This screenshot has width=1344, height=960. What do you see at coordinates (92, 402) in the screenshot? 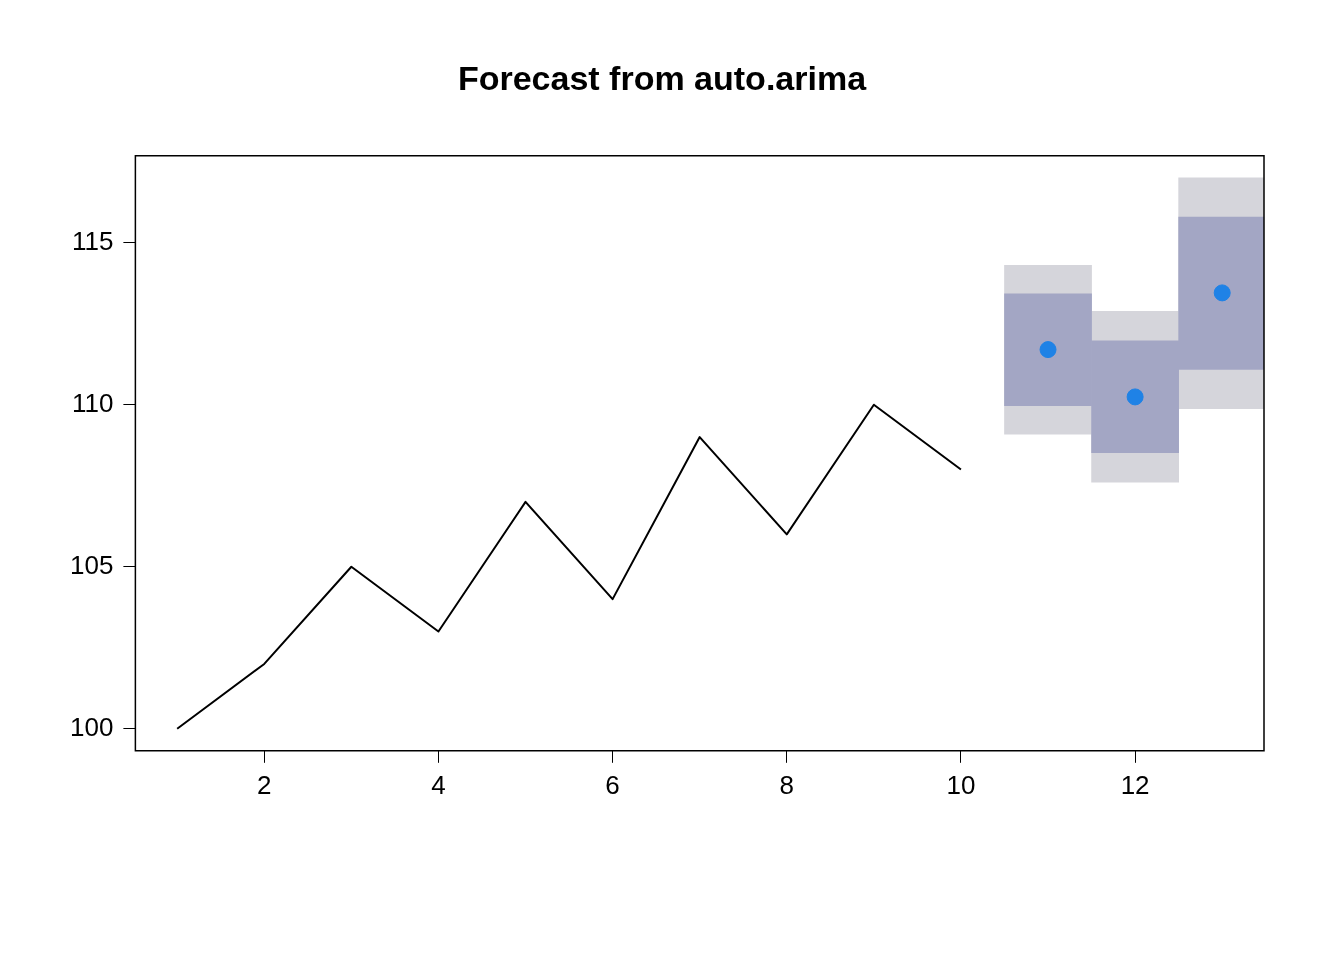
I see `y-tick-label: 110` at bounding box center [92, 402].